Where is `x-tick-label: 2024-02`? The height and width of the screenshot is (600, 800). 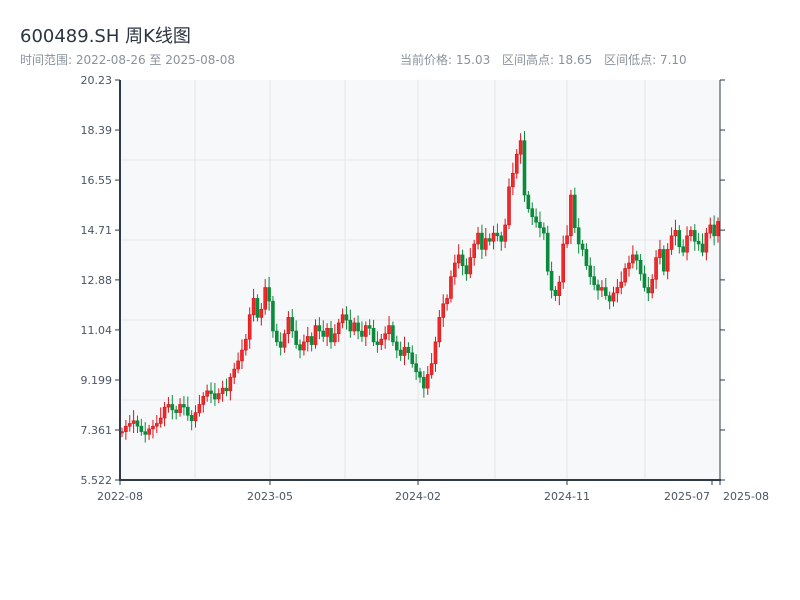
x-tick-label: 2024-02 is located at coordinates (418, 496).